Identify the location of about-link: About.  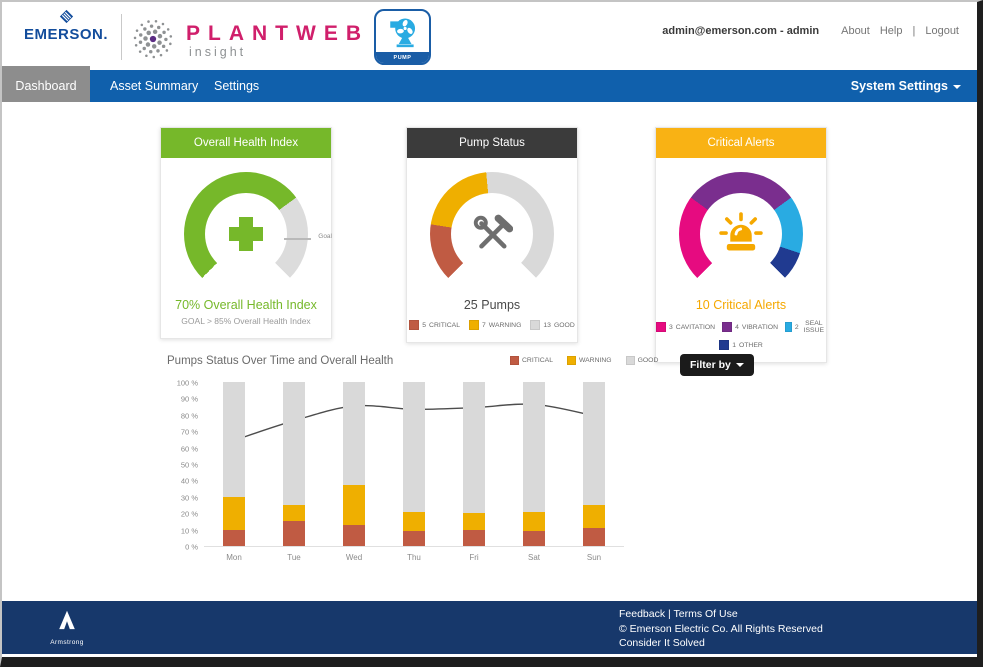
(855, 31).